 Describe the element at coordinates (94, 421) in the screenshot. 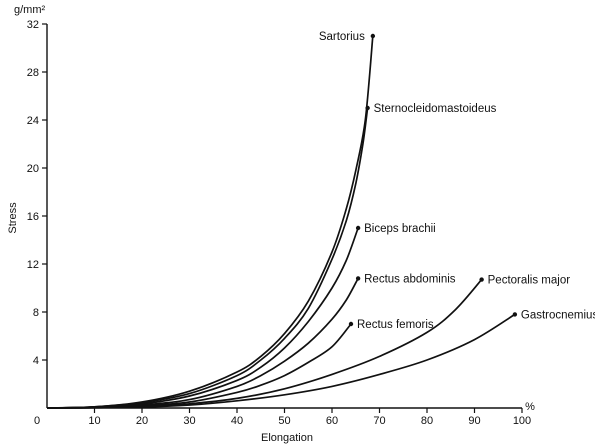

I see `x-tick-label-10: 10` at that location.